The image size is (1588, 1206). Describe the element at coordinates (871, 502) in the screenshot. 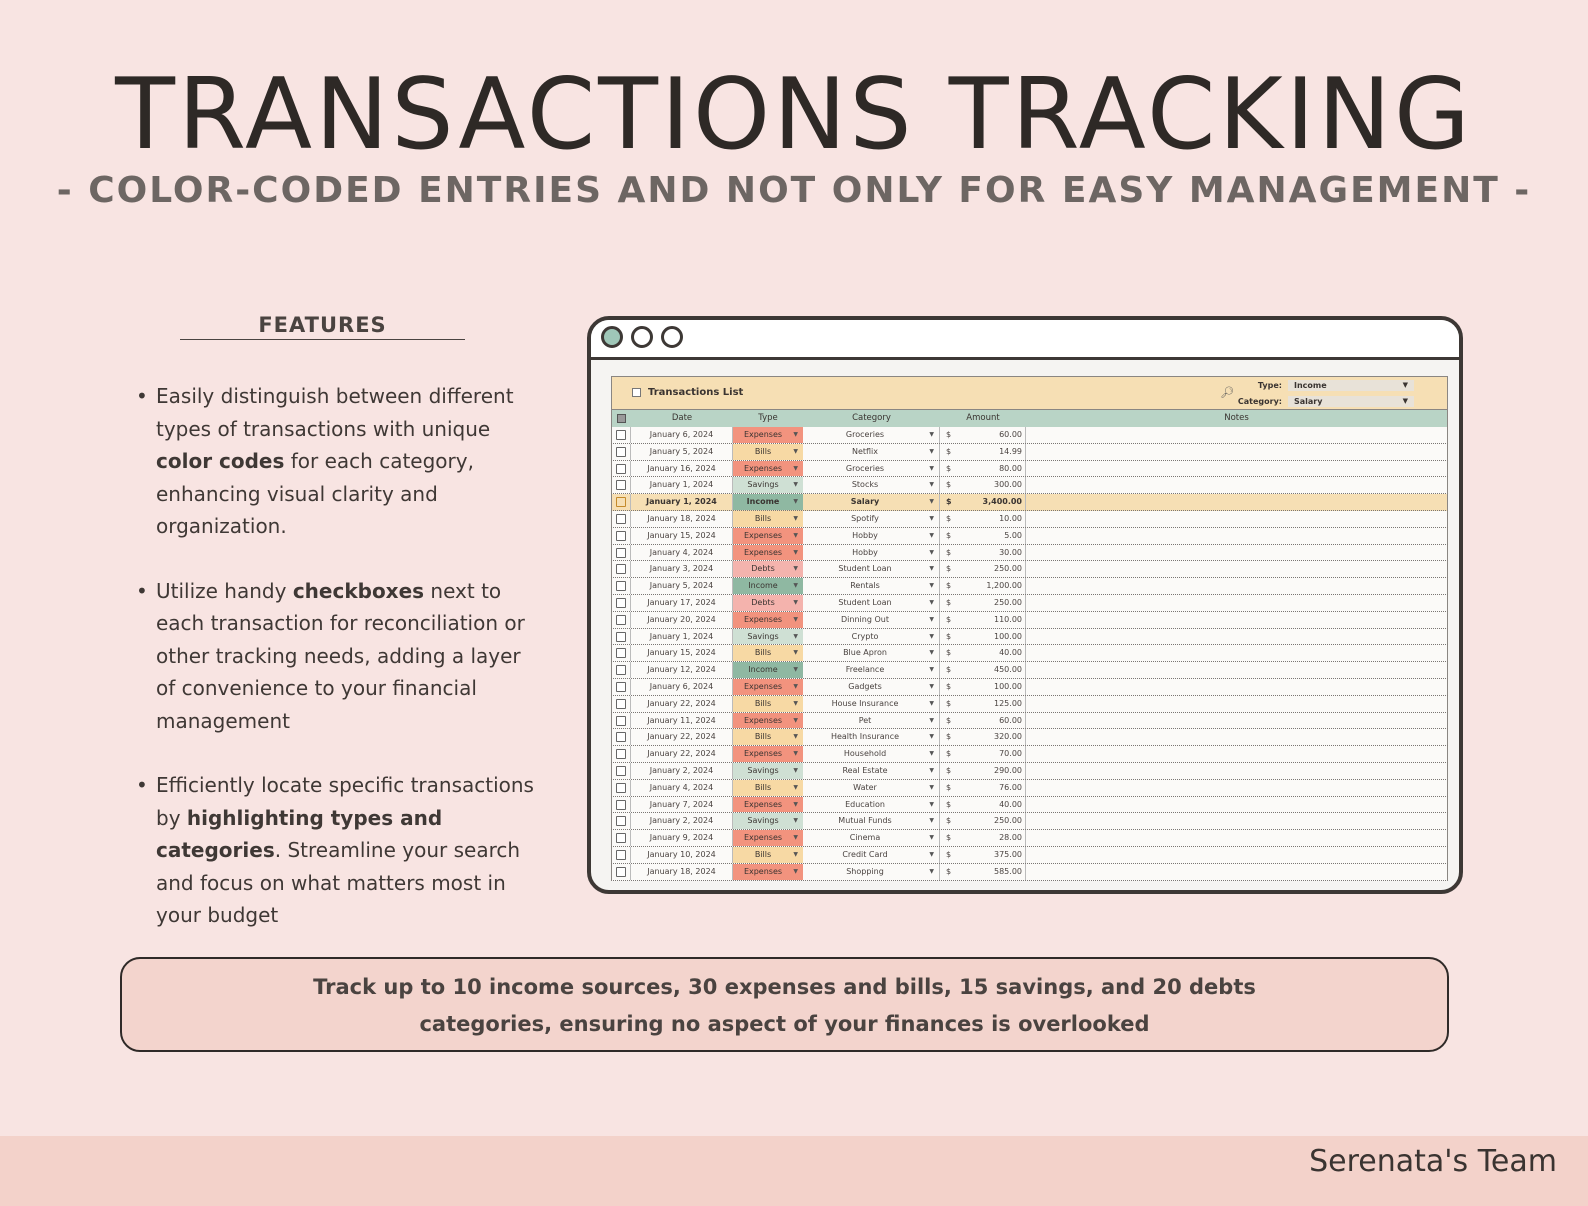

I see `cell-category-dropdown: Salary ▼` at that location.